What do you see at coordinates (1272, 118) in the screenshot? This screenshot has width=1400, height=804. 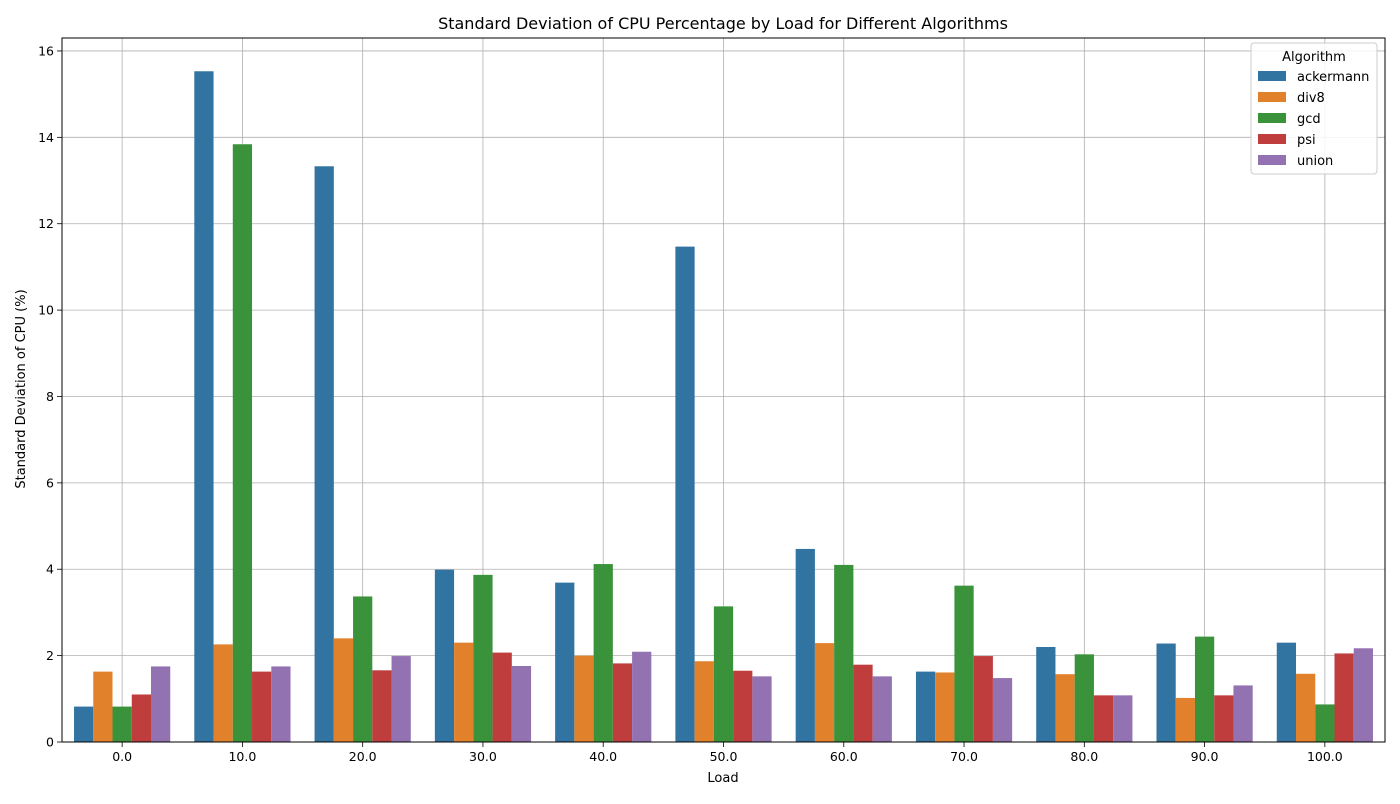 I see `legend-swatch-gcd` at bounding box center [1272, 118].